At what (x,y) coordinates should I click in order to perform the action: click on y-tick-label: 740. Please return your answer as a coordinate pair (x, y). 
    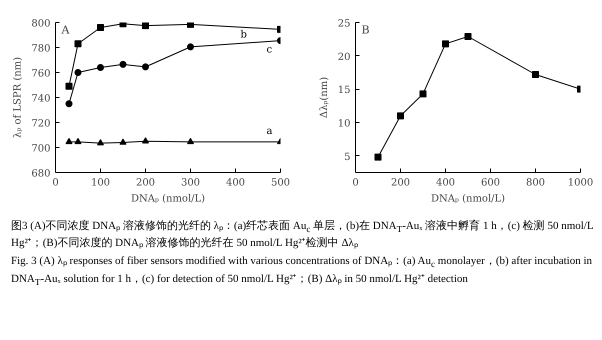
    Looking at the image, I should click on (41, 99).